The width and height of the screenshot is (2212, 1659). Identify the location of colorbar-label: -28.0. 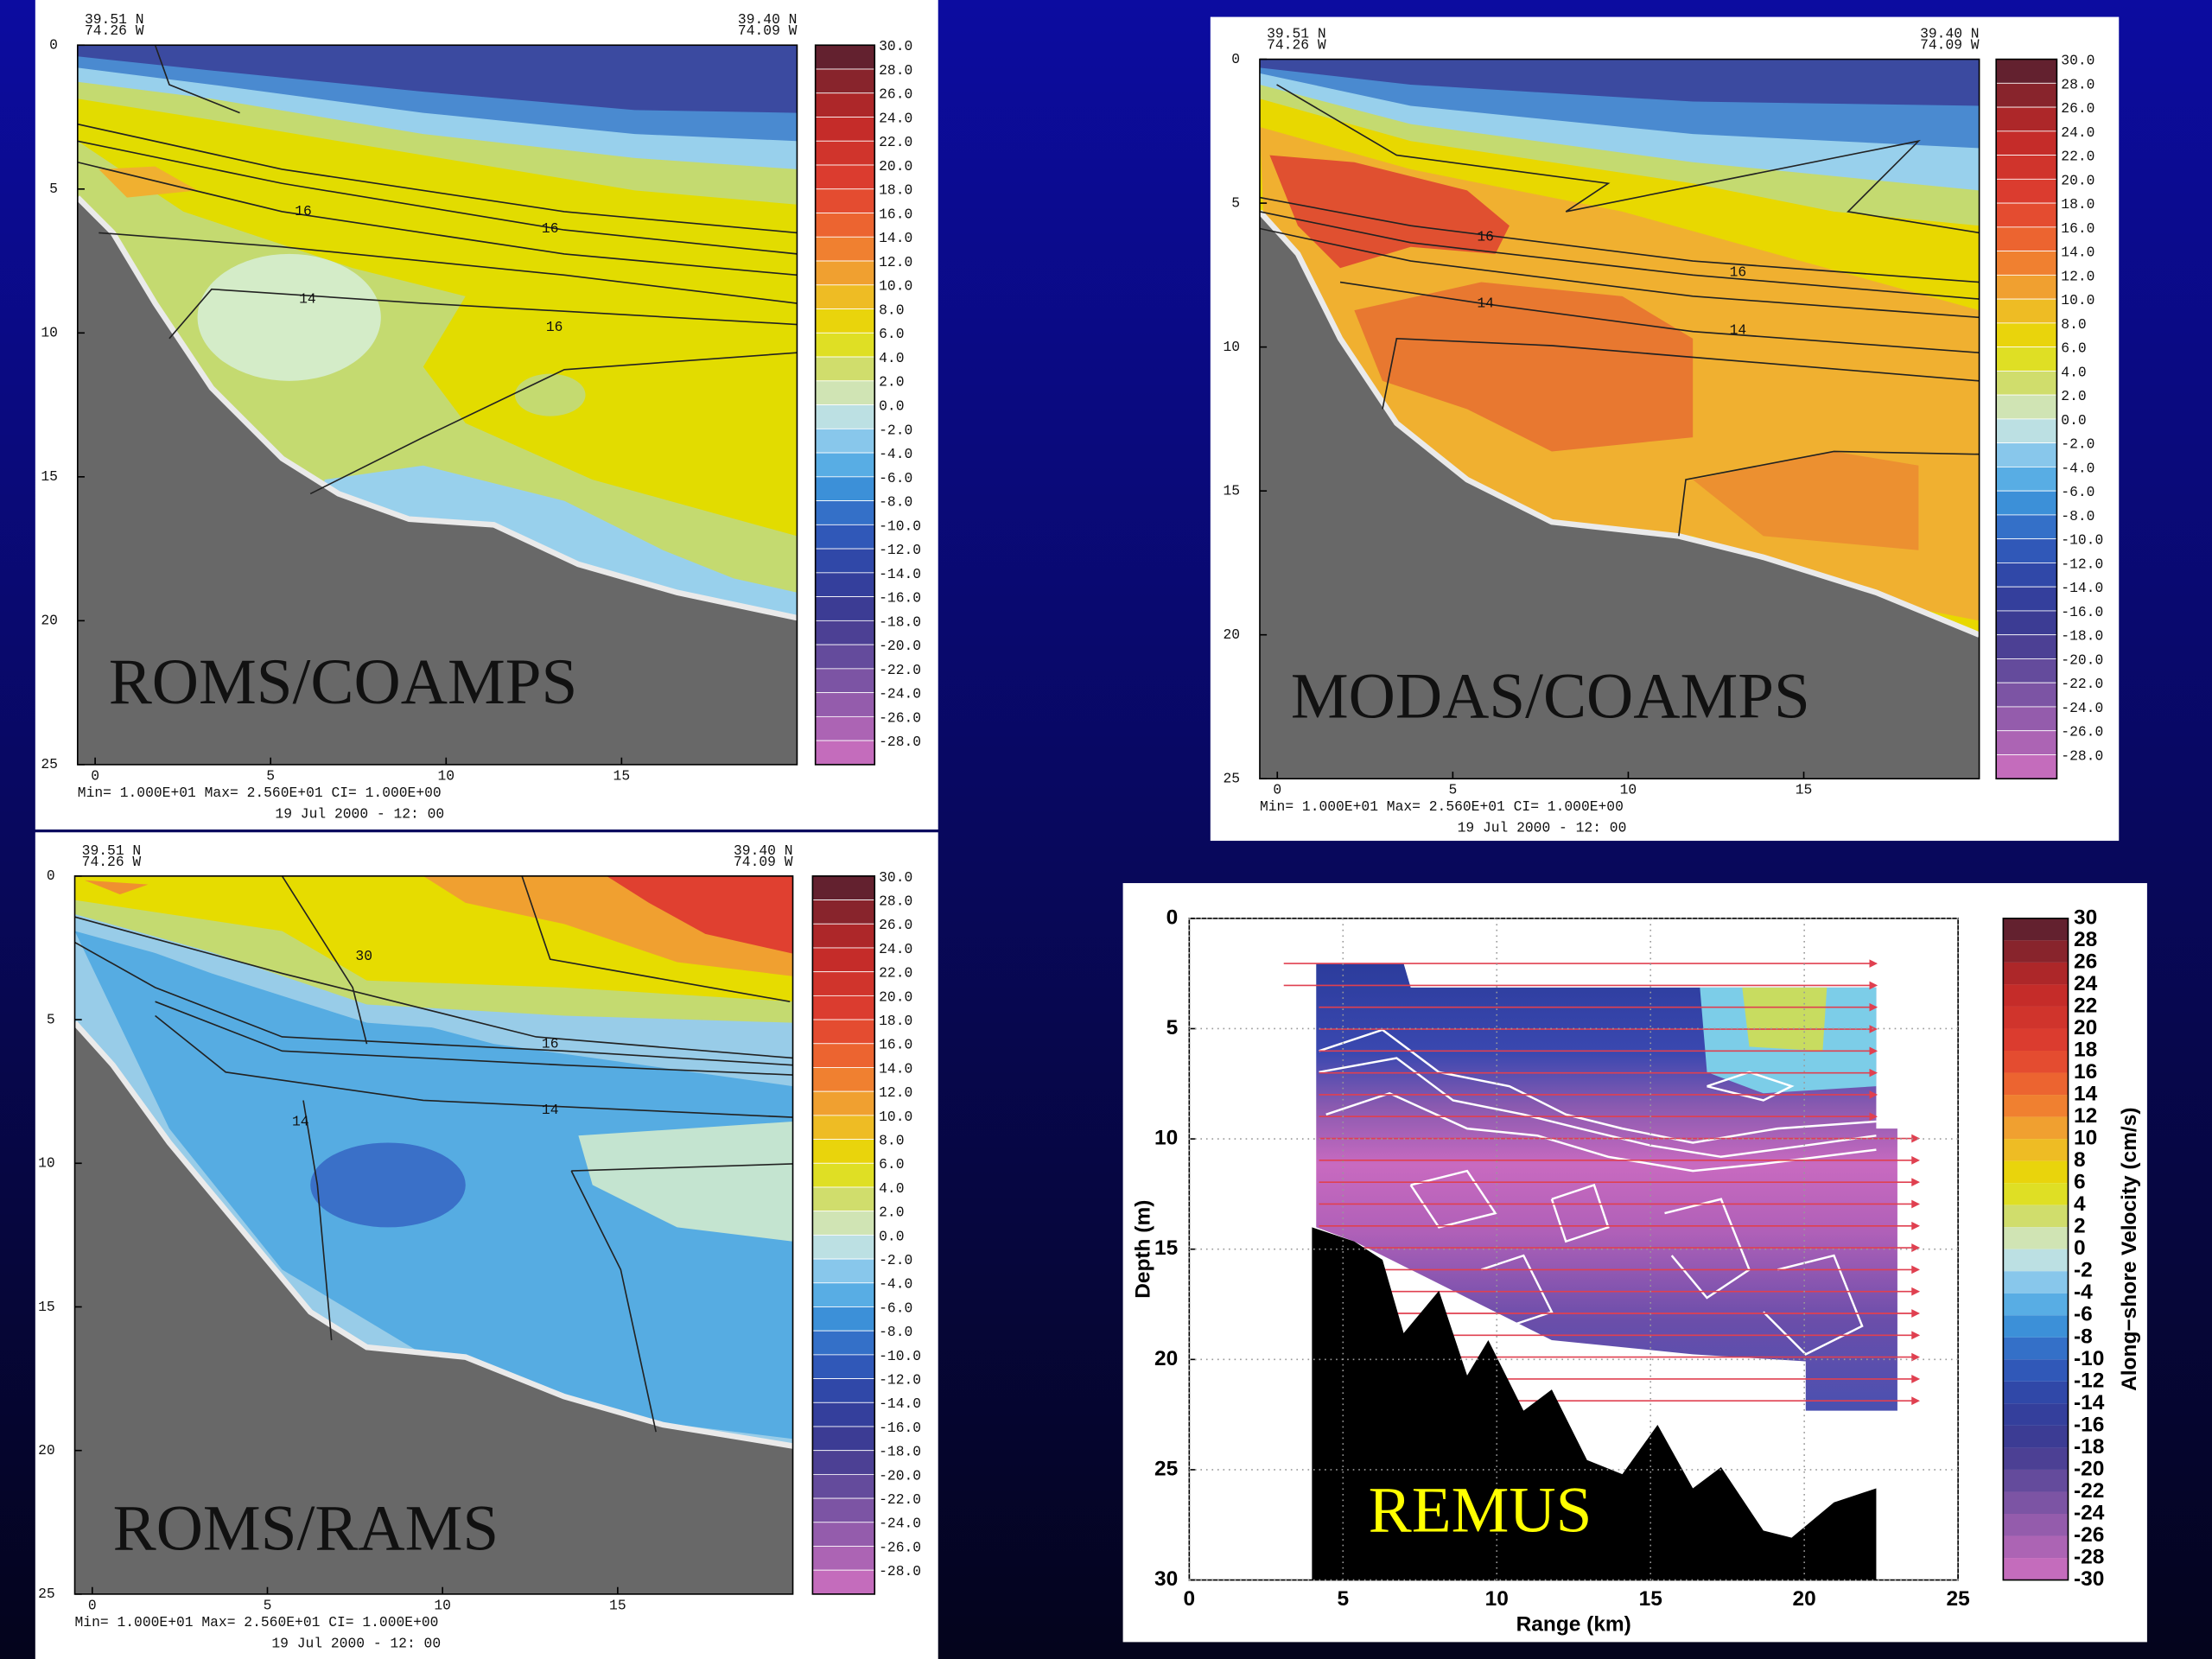
(900, 1571).